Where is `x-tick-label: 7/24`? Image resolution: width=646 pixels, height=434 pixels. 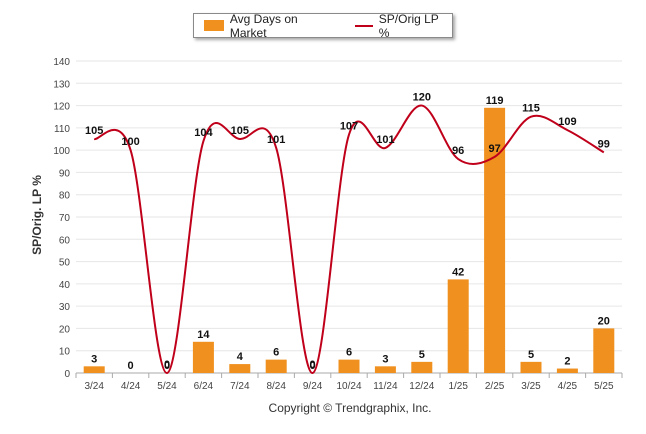
x-tick-label: 7/24 is located at coordinates (240, 386).